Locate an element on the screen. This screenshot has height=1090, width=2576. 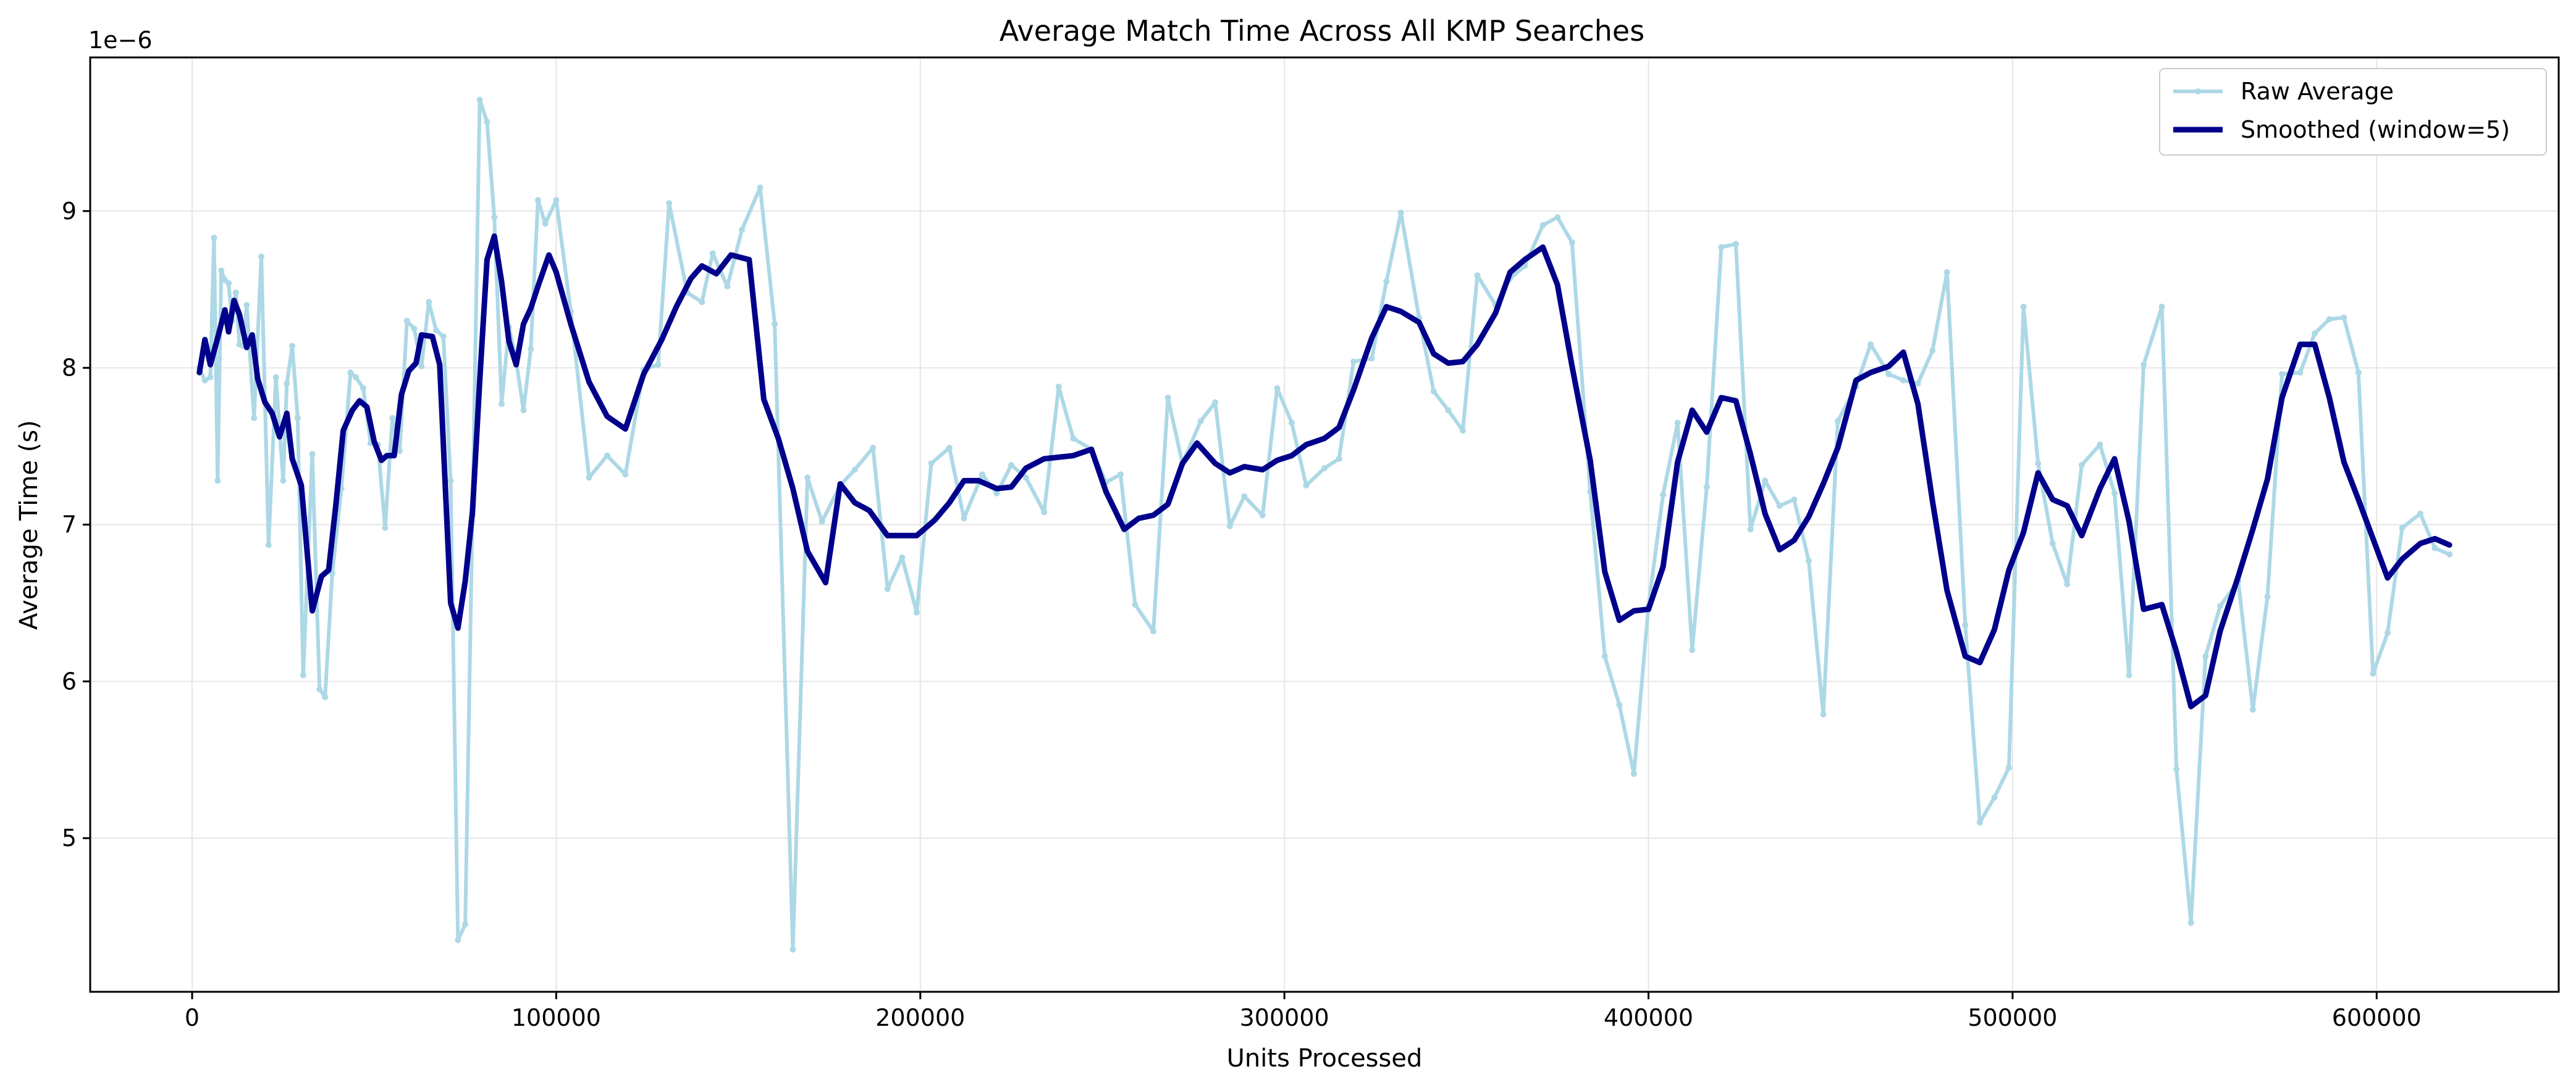
y-tick-label: 8 is located at coordinates (69, 368).